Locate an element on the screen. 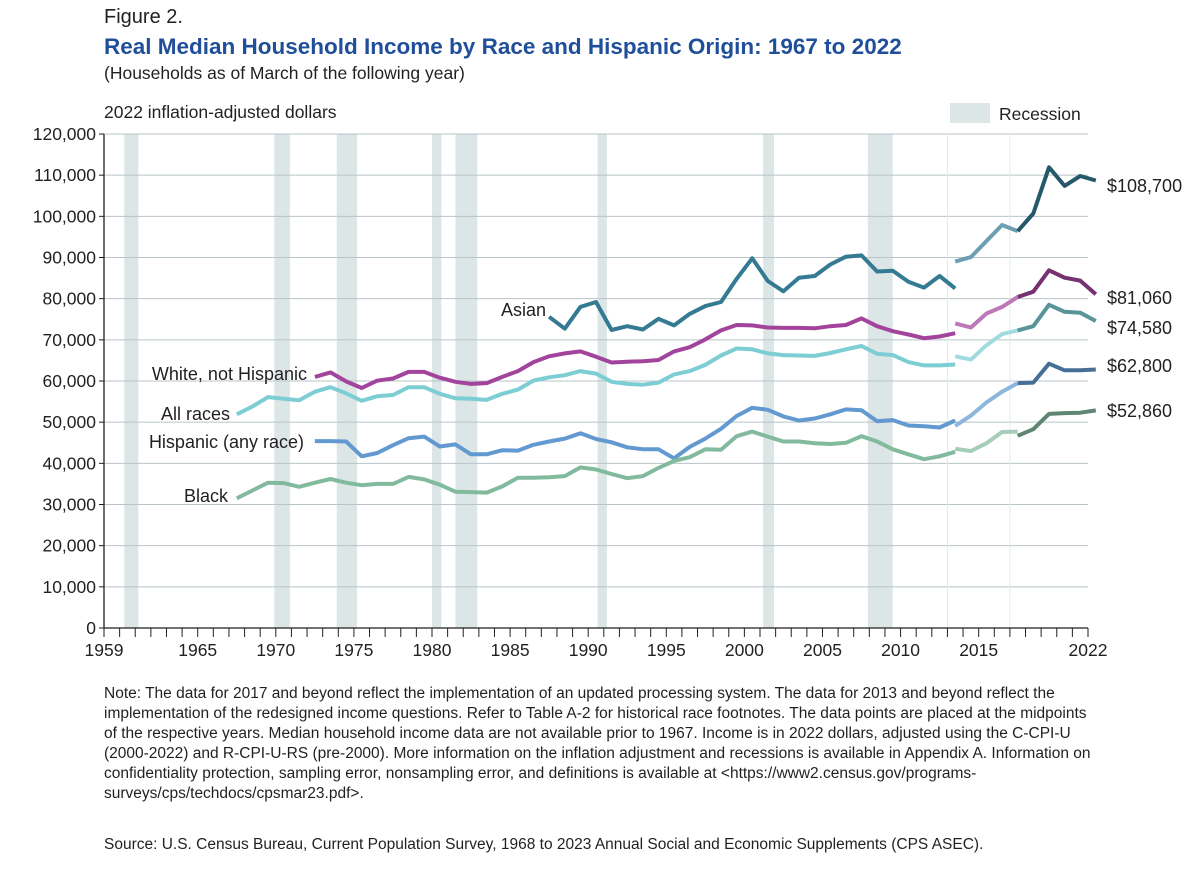 This screenshot has width=1200, height=883. y-tick-label: 30,000 is located at coordinates (69, 505).